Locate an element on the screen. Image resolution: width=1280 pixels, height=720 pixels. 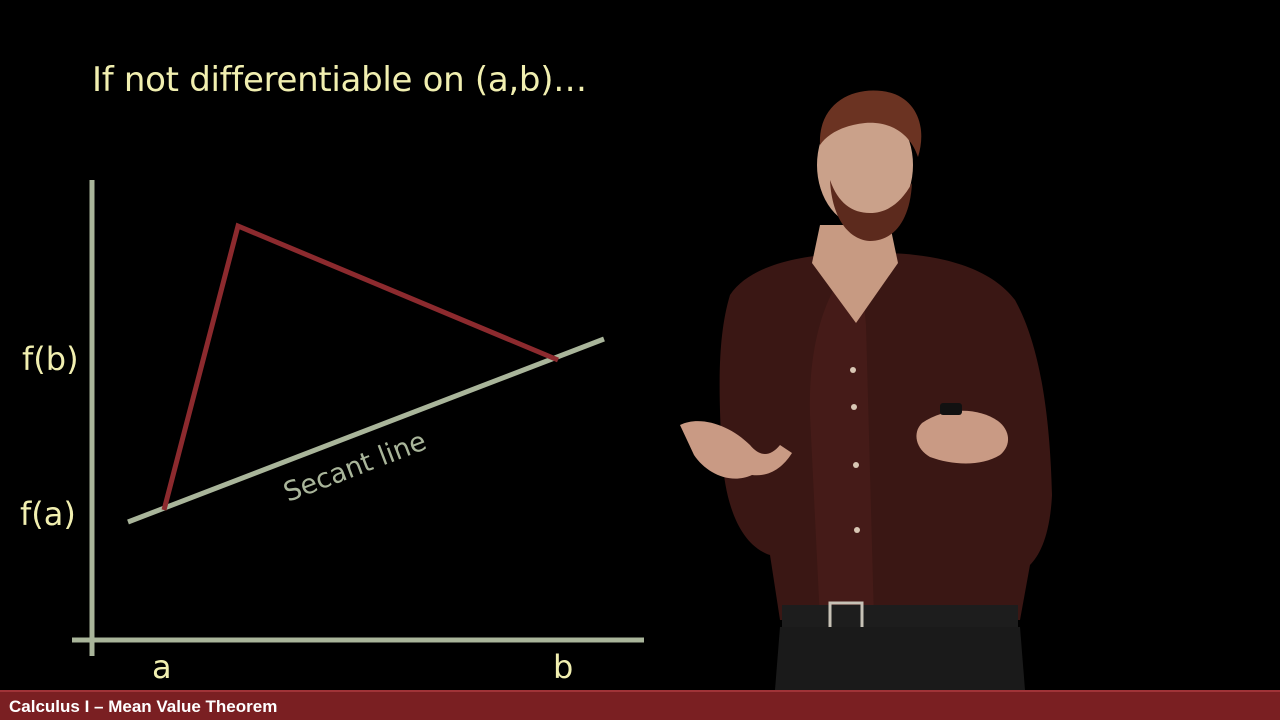
y-label-fa: f(a) is located at coordinates (48, 514).